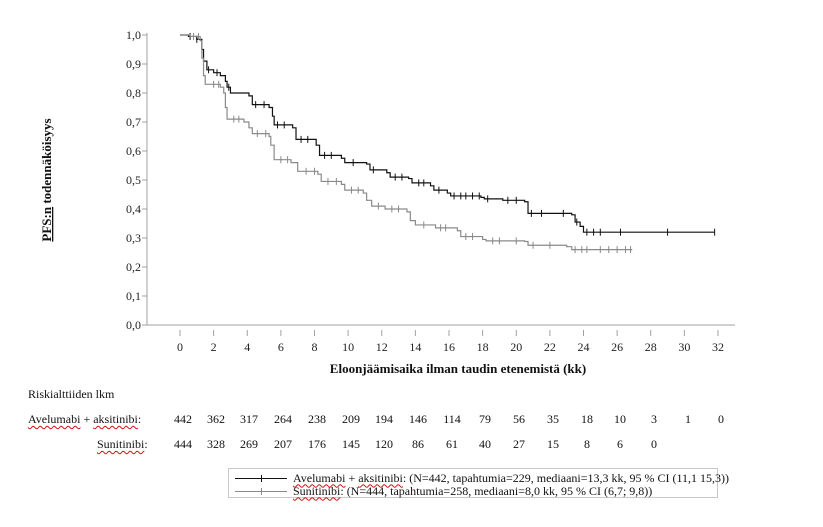 The height and width of the screenshot is (527, 823). I want to click on x-tick-label: 12, so click(382, 347).